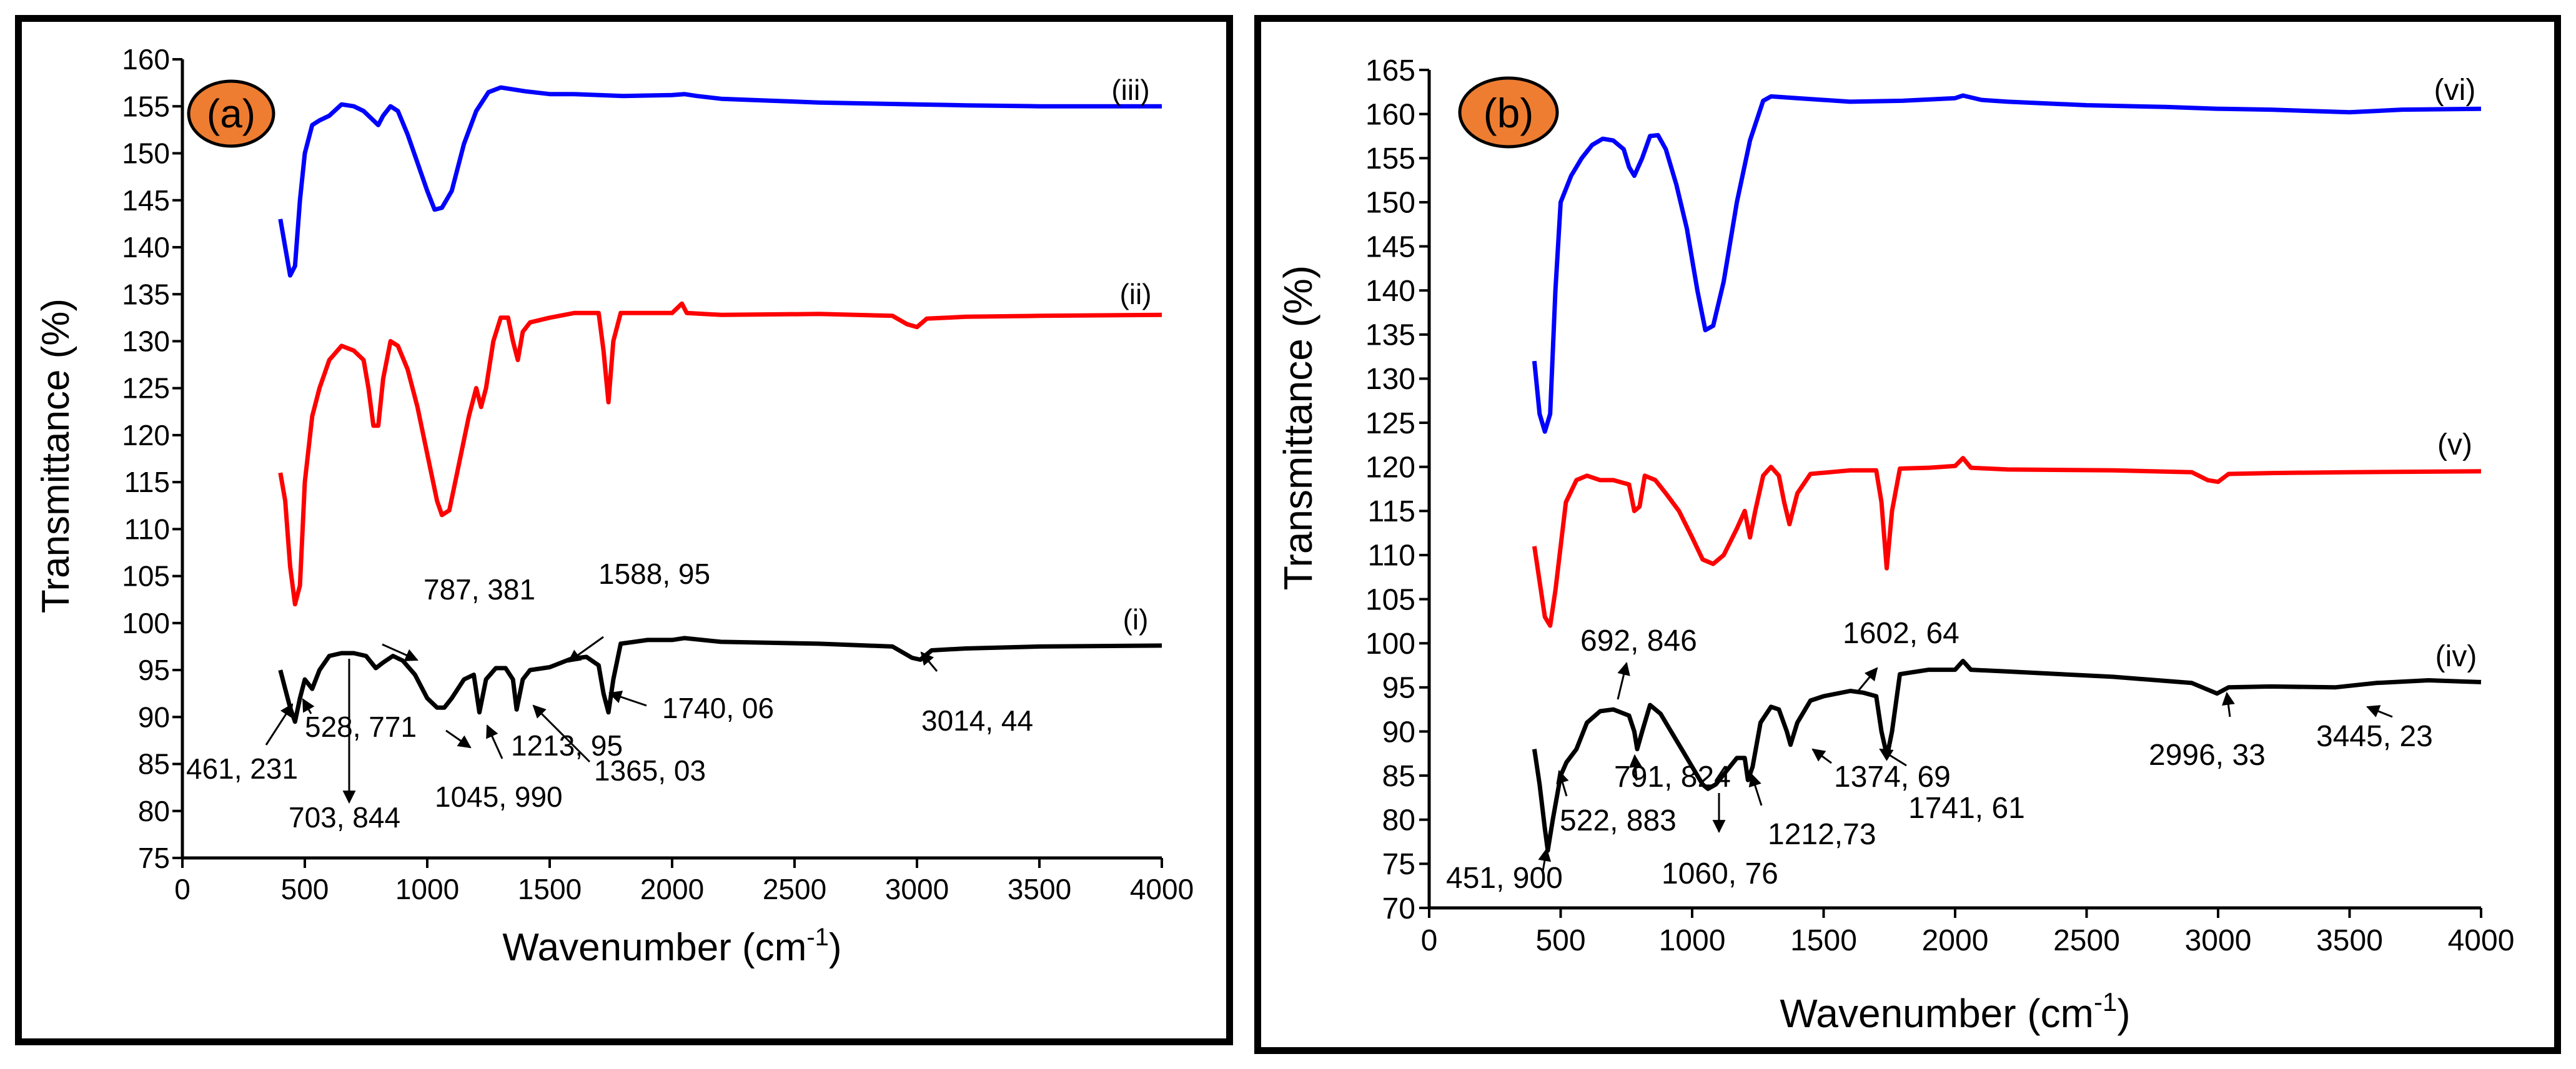  I want to click on chart-b-series-vi-label: (vi), so click(2455, 90).